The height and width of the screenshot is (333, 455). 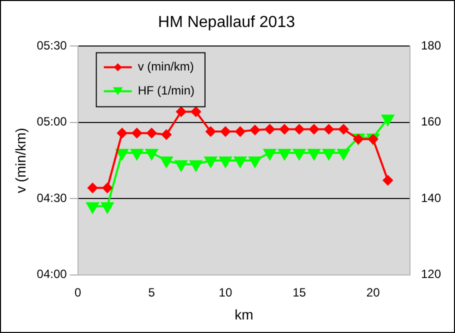 What do you see at coordinates (227, 23) in the screenshot?
I see `chart-title: HM Nepallauf 2013` at bounding box center [227, 23].